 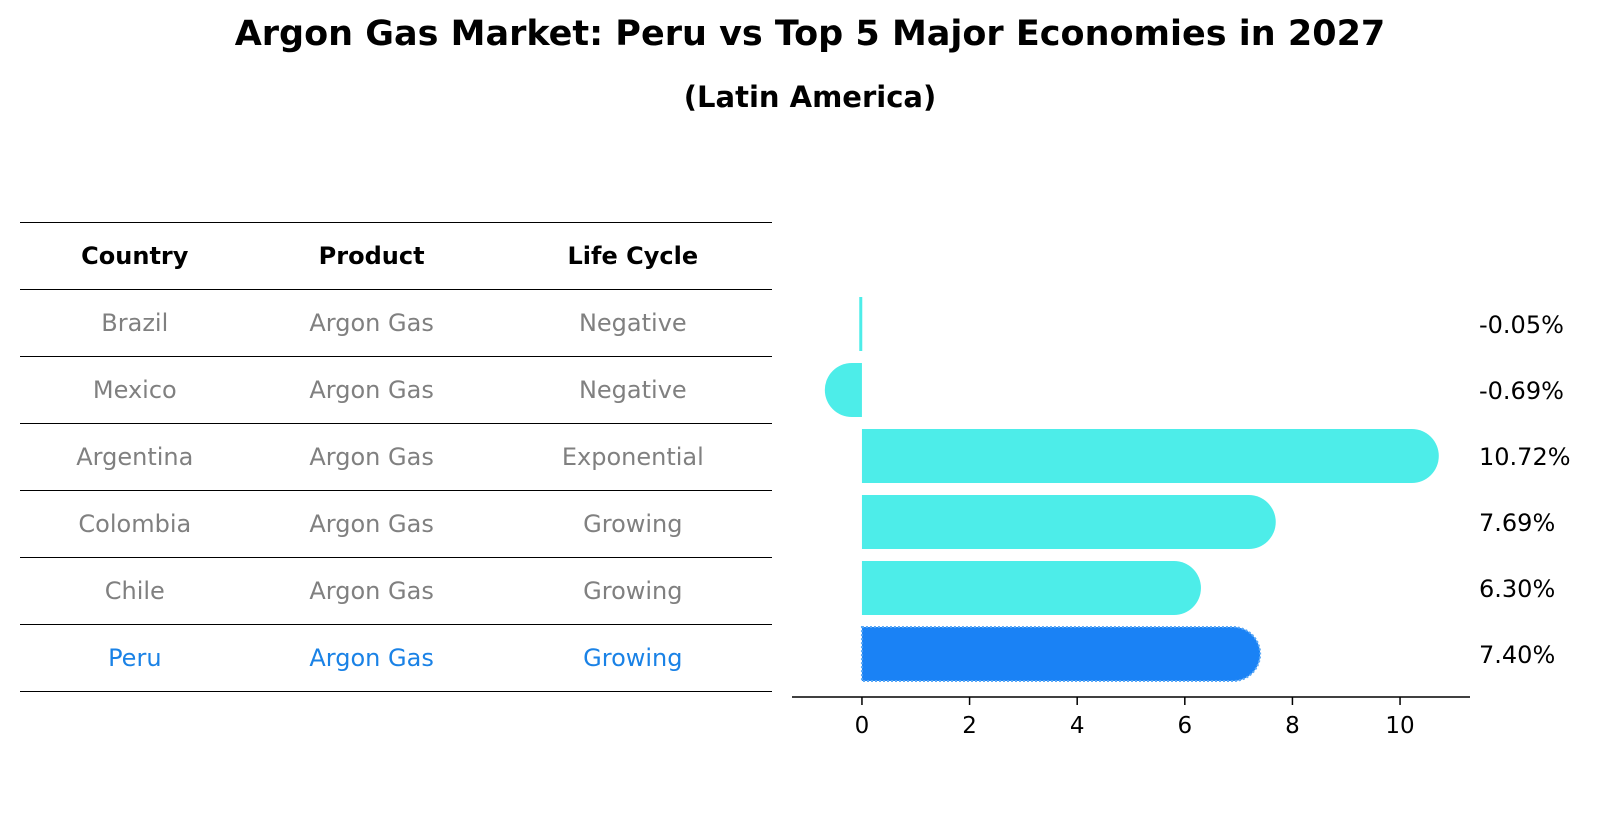 I want to click on bar-value-label: 10.72%, so click(x=1525, y=457).